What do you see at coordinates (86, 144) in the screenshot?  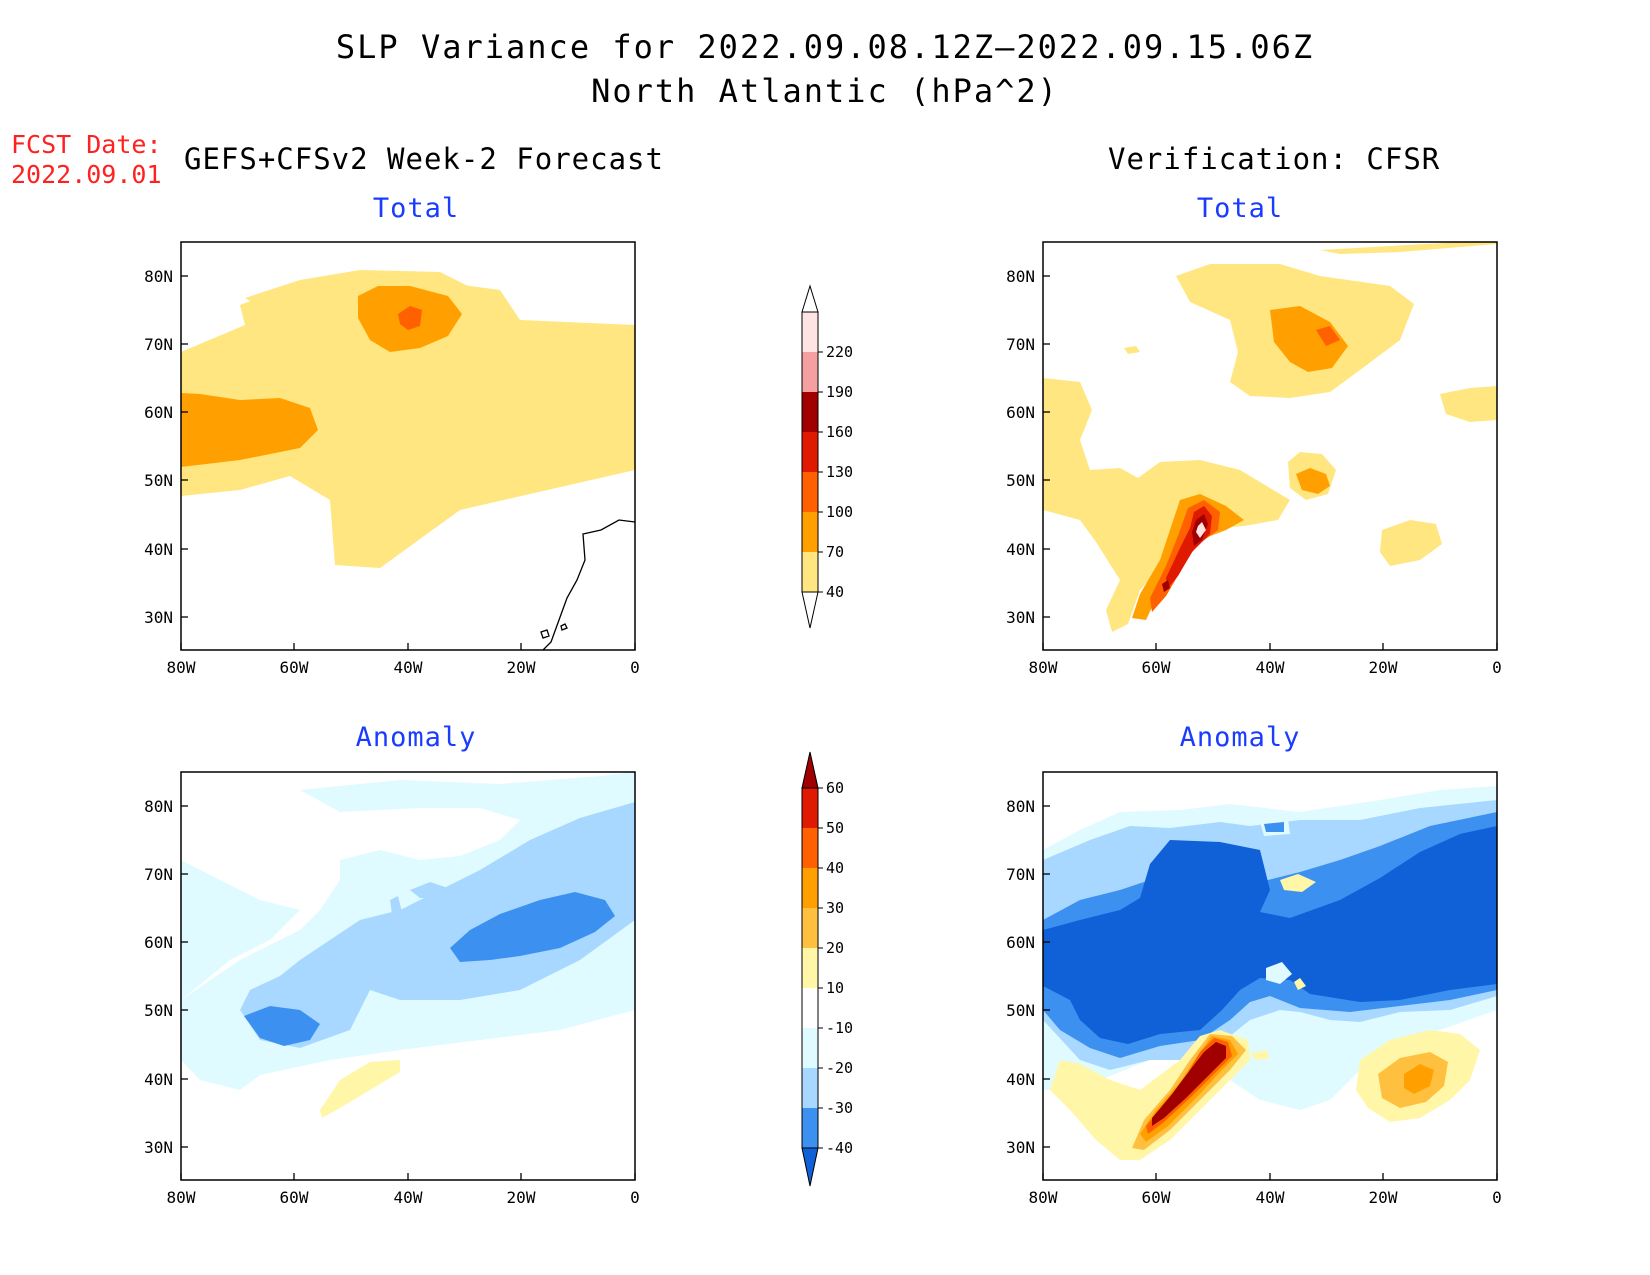 I see `fcst-label: FCST Date:` at bounding box center [86, 144].